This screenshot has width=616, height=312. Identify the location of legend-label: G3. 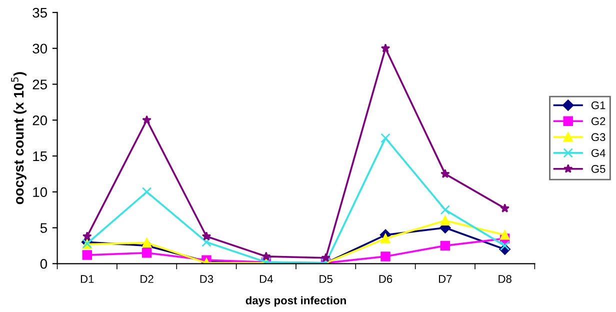
(598, 137).